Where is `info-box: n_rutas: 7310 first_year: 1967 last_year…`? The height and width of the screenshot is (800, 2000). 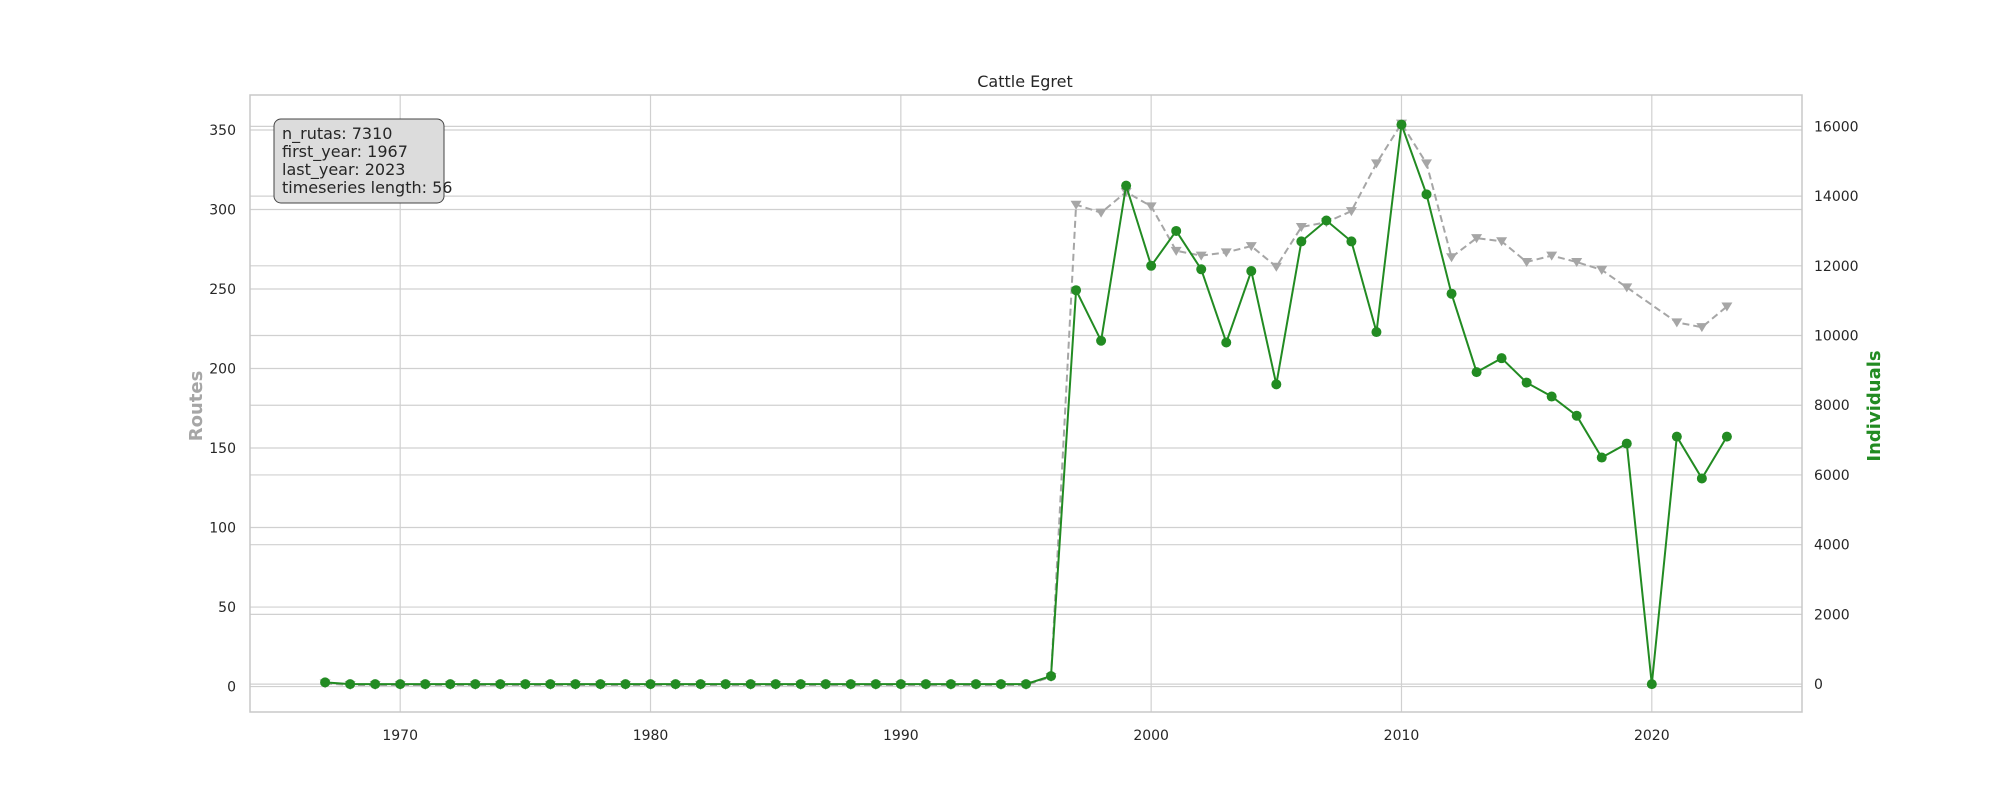
info-box: n_rutas: 7310 first_year: 1967 last_year… is located at coordinates (362, 161).